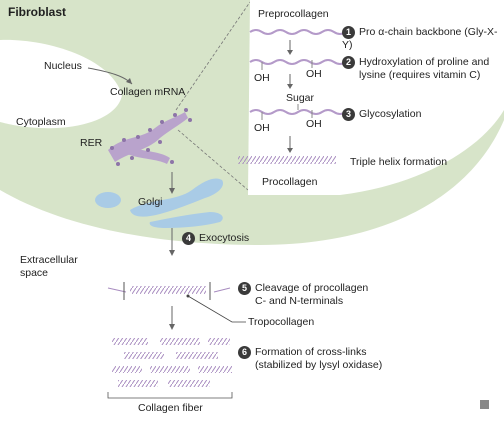  What do you see at coordinates (216, 309) in the screenshot?
I see `tropocollagen-pointer` at bounding box center [216, 309].